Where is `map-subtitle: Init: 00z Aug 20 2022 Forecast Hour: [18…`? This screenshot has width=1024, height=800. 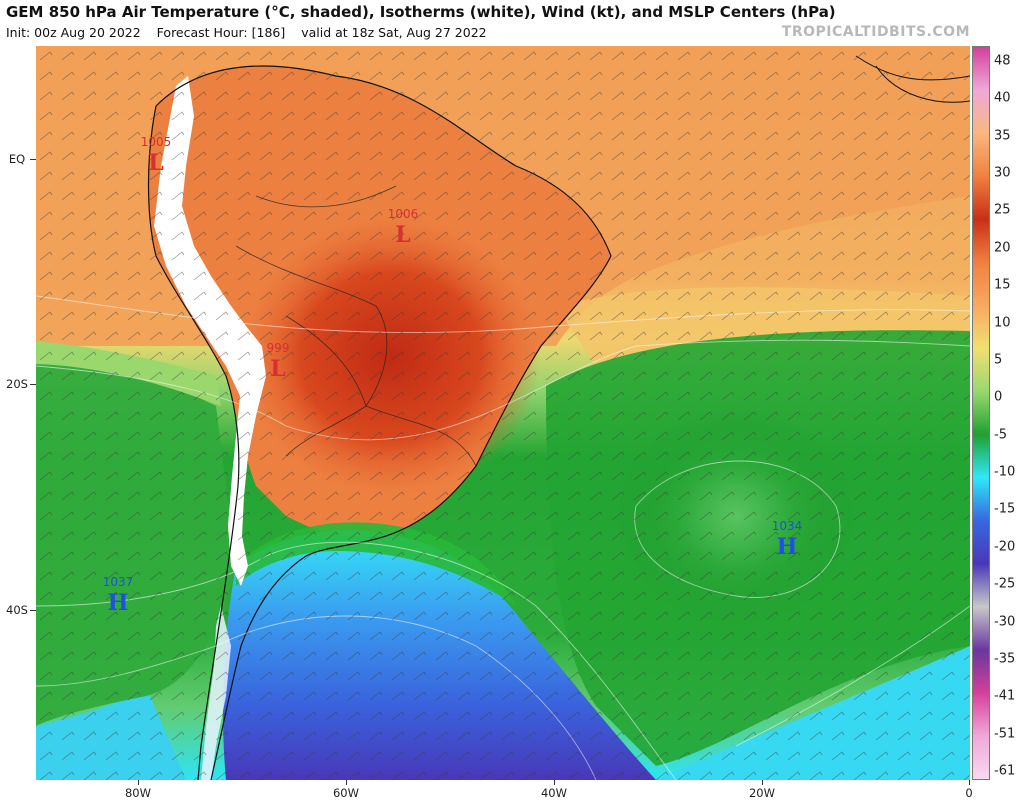 map-subtitle: Init: 00z Aug 20 2022 Forecast Hour: [18… is located at coordinates (252, 32).